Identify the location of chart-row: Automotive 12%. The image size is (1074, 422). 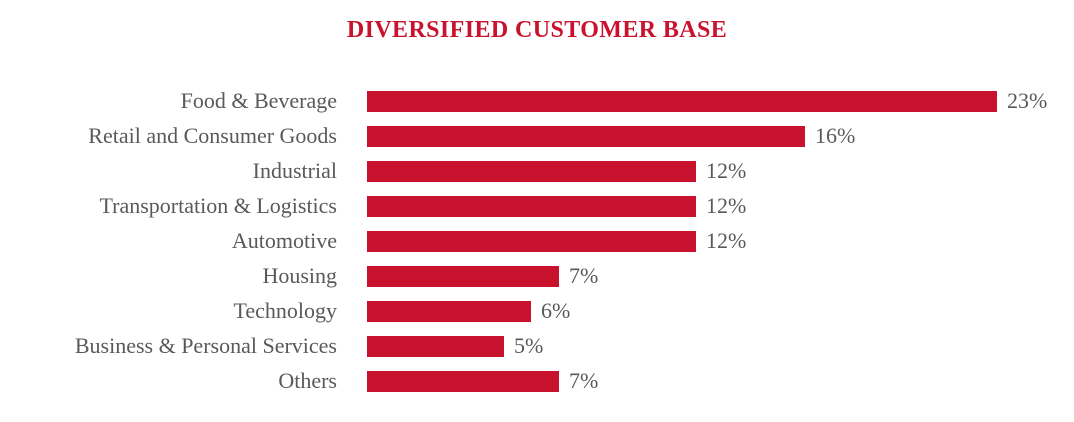
(537, 241).